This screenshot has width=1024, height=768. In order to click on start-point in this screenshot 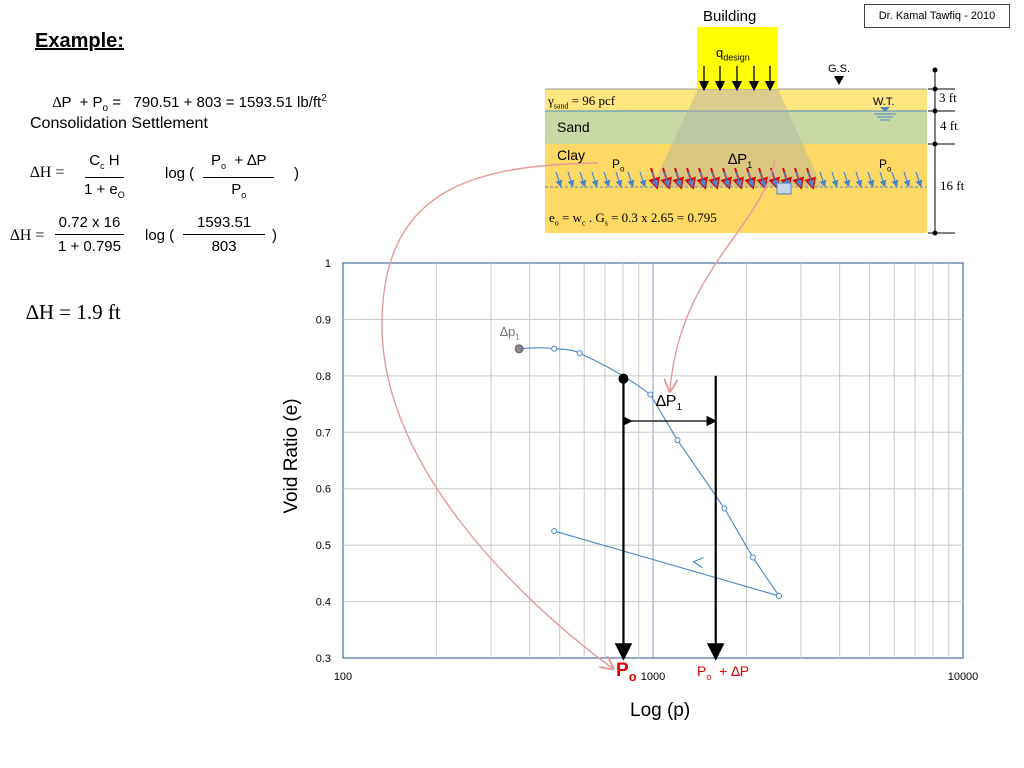, I will do `click(519, 349)`.